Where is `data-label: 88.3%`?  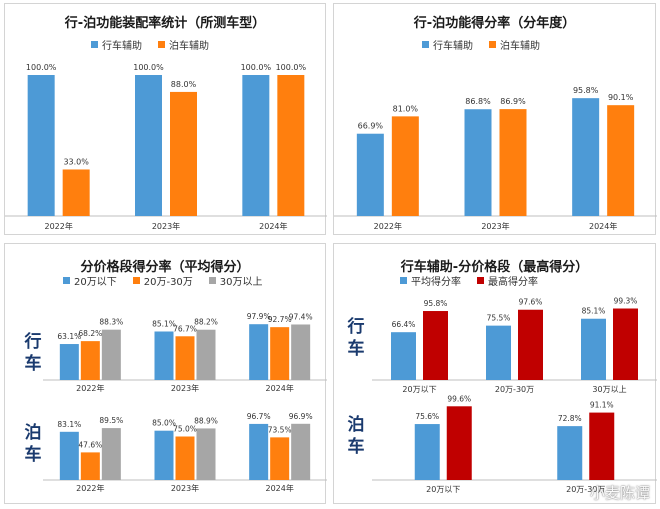
data-label: 88.3% is located at coordinates (111, 322).